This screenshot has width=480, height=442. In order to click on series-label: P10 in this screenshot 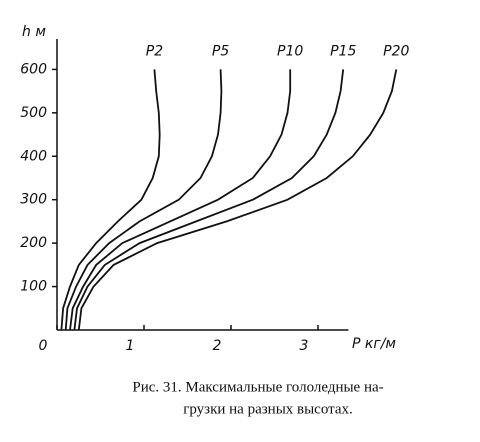, I will do `click(290, 51)`.